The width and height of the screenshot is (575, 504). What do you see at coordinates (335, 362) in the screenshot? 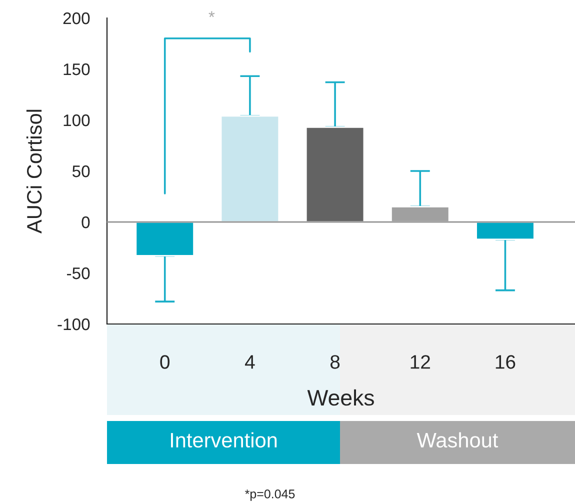
I see `x-tick-label: 8` at bounding box center [335, 362].